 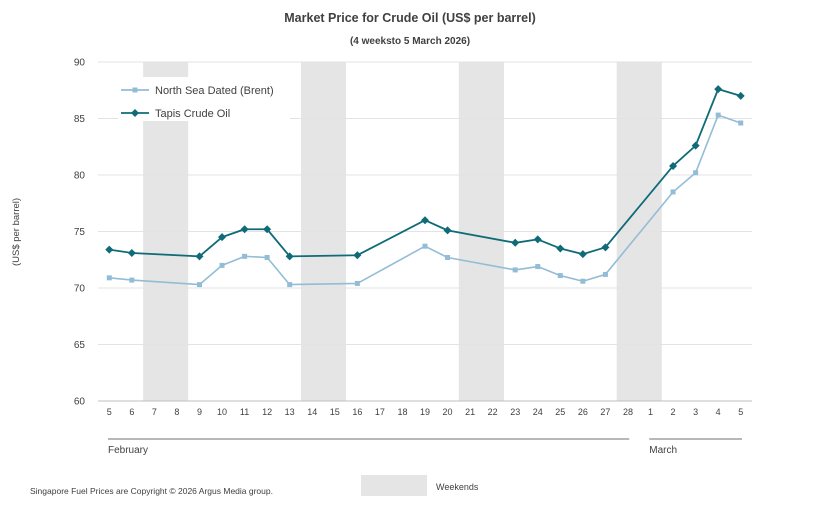 I want to click on x-tick-label: 8, so click(x=176, y=412).